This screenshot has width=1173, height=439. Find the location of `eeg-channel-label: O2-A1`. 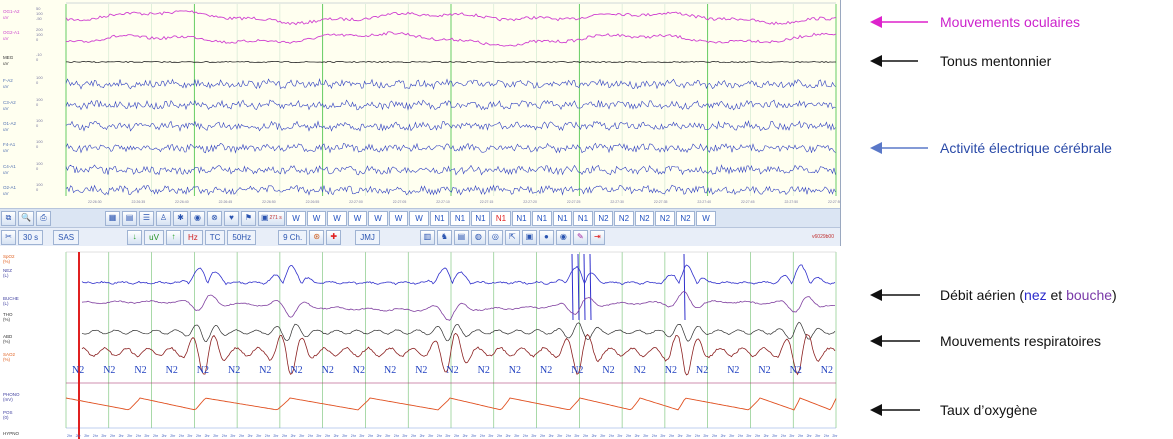

eeg-channel-label: O2-A1 is located at coordinates (10, 187).